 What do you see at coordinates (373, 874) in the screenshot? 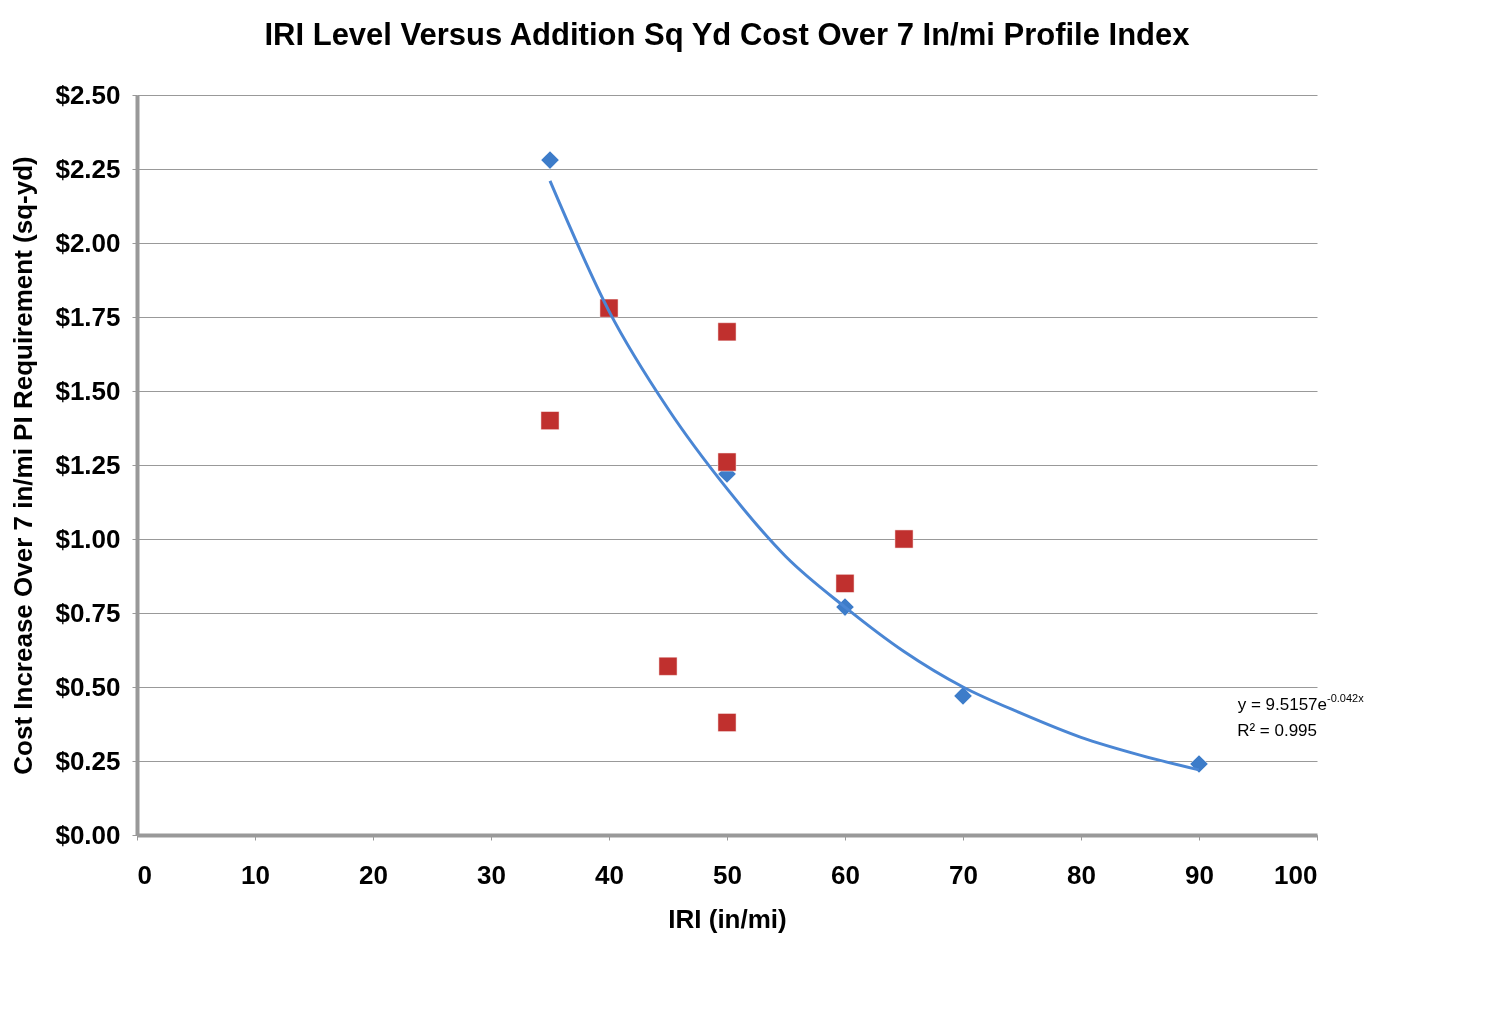
I see `x-tick-label: 20` at bounding box center [373, 874].